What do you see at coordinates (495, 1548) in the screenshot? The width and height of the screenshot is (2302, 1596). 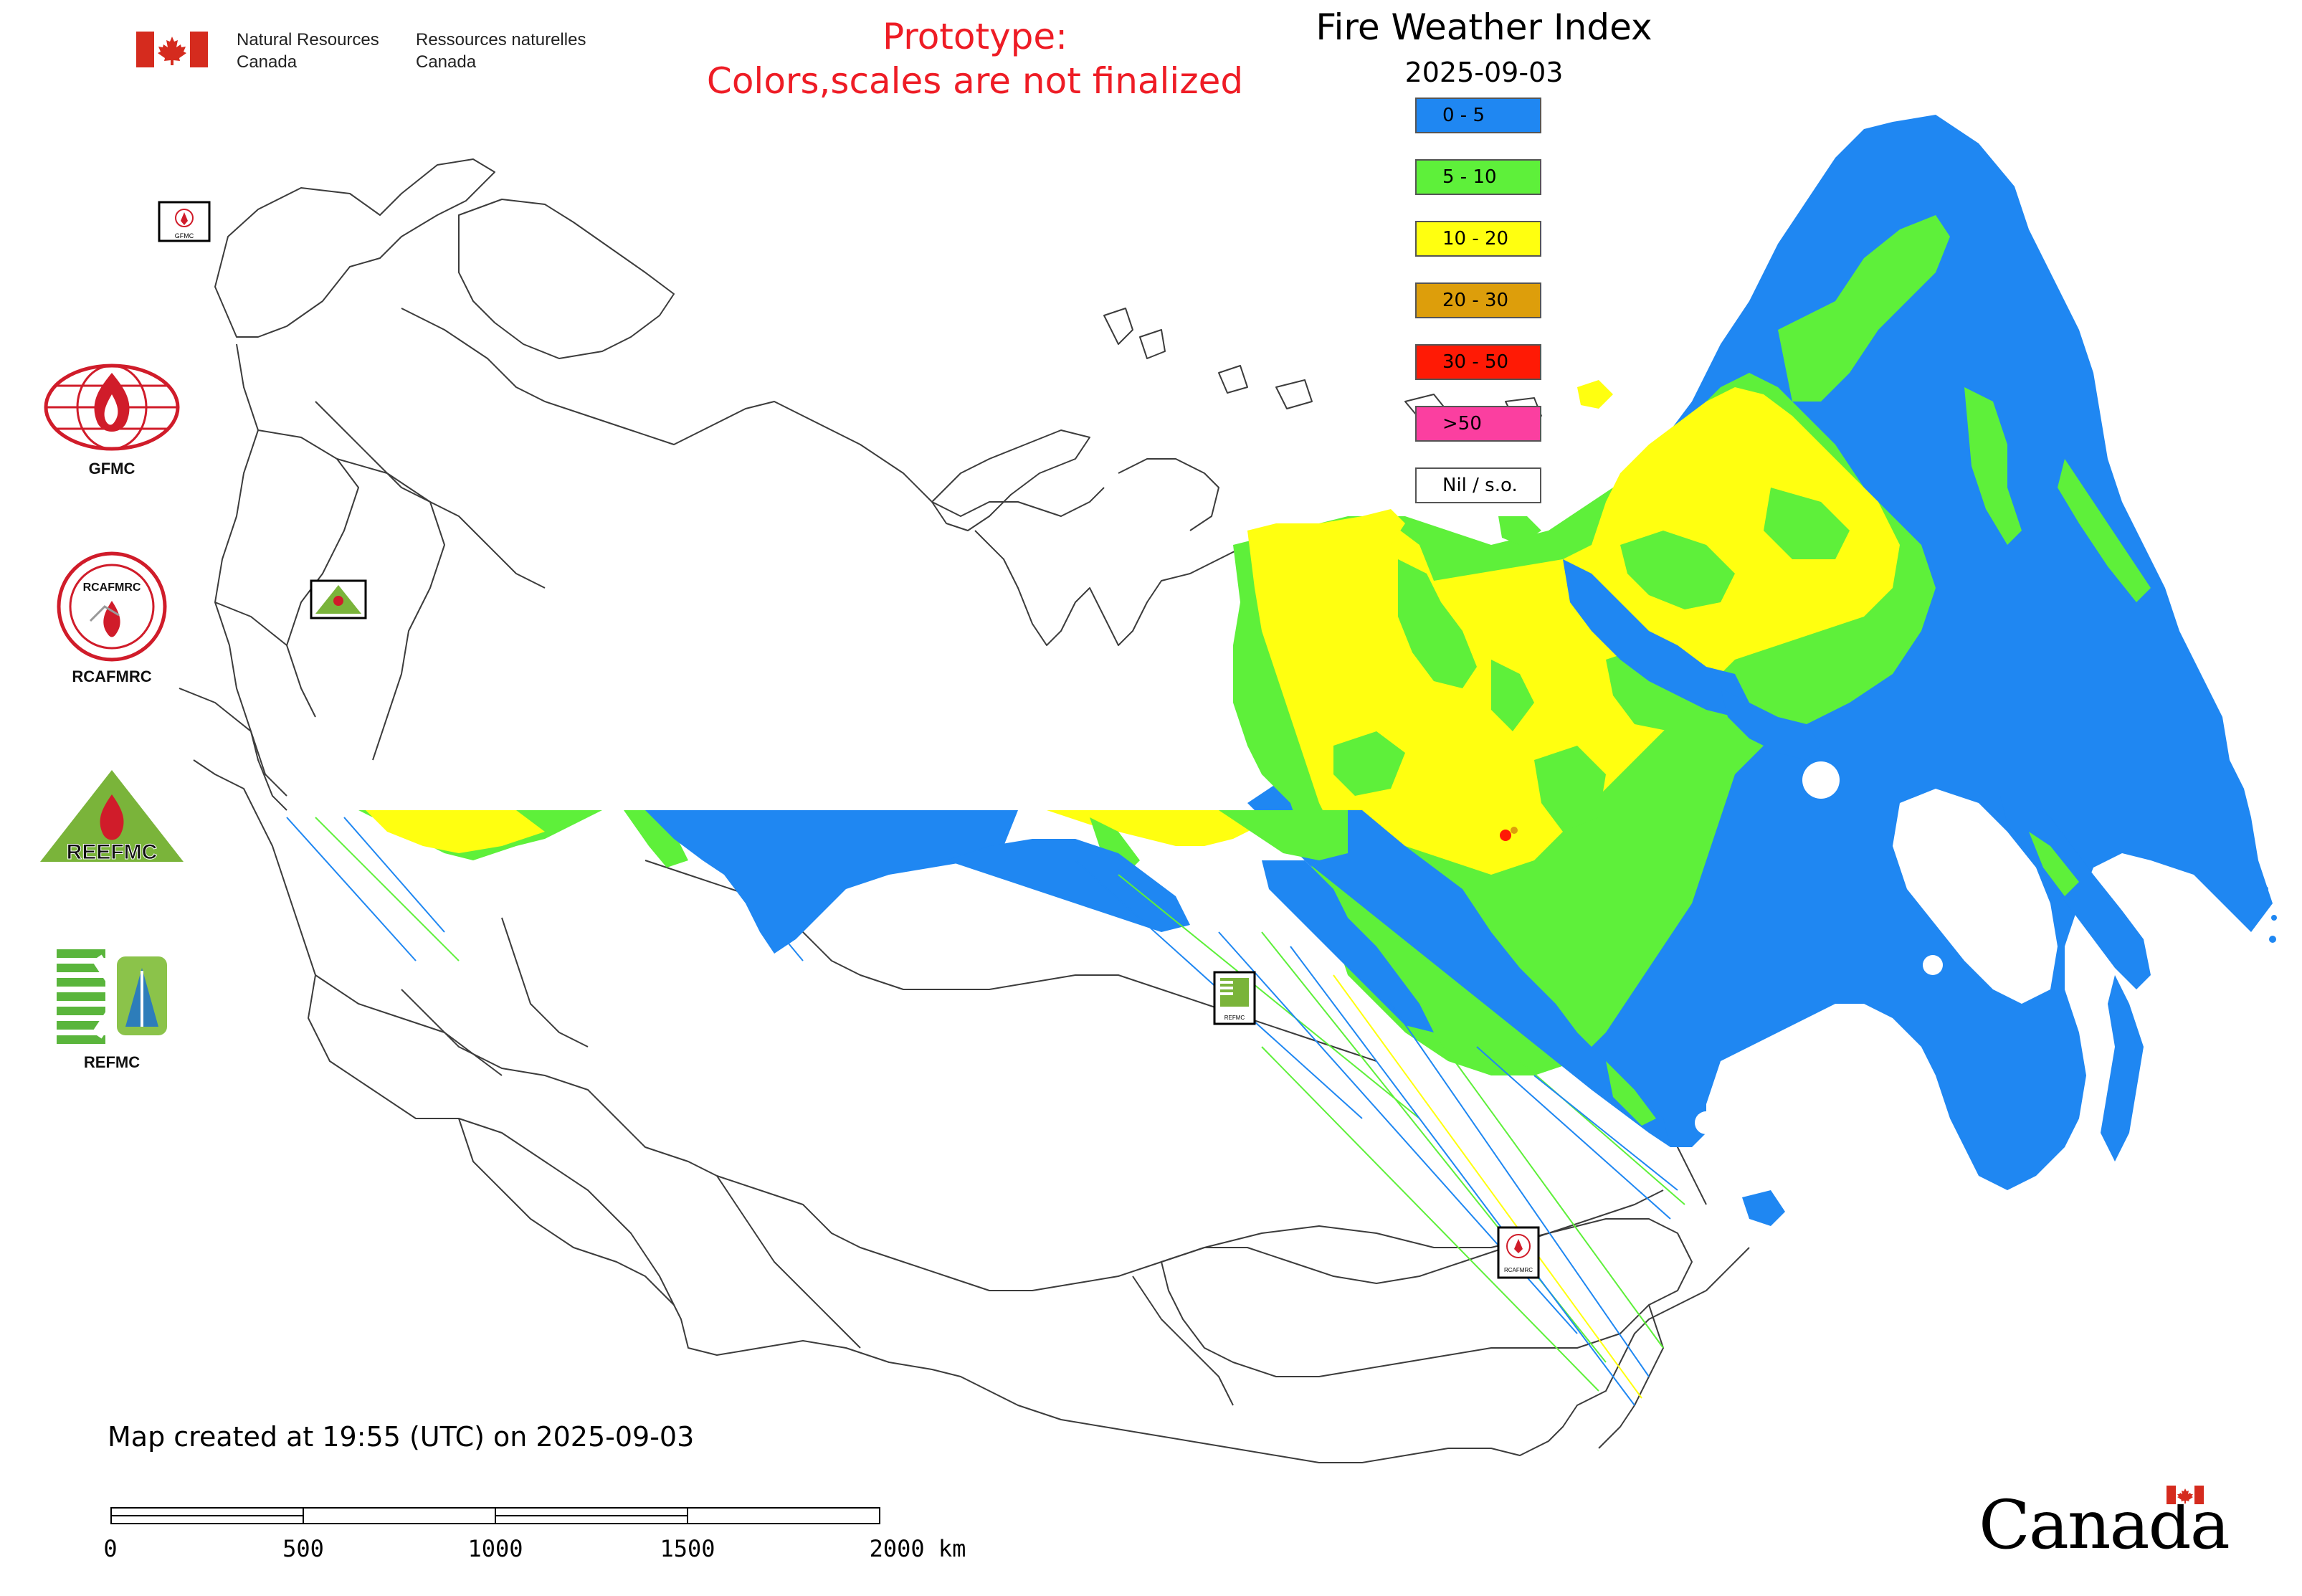 I see `scale-tick-label: 1000` at bounding box center [495, 1548].